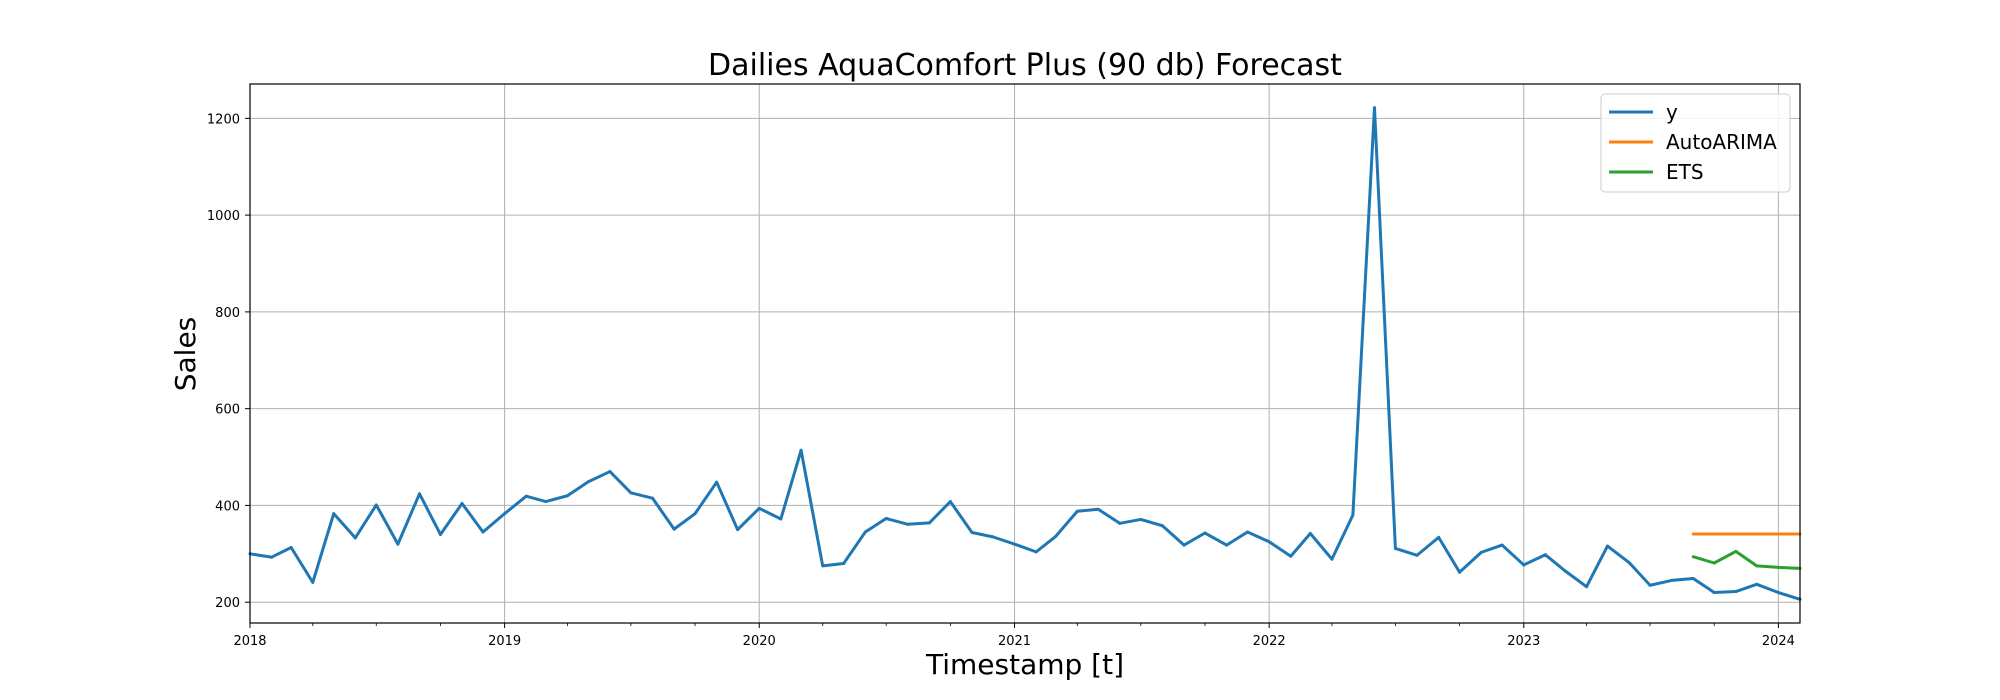 The image size is (2000, 700). What do you see at coordinates (1685, 172) in the screenshot?
I see `legend-label-ets: ETS` at bounding box center [1685, 172].